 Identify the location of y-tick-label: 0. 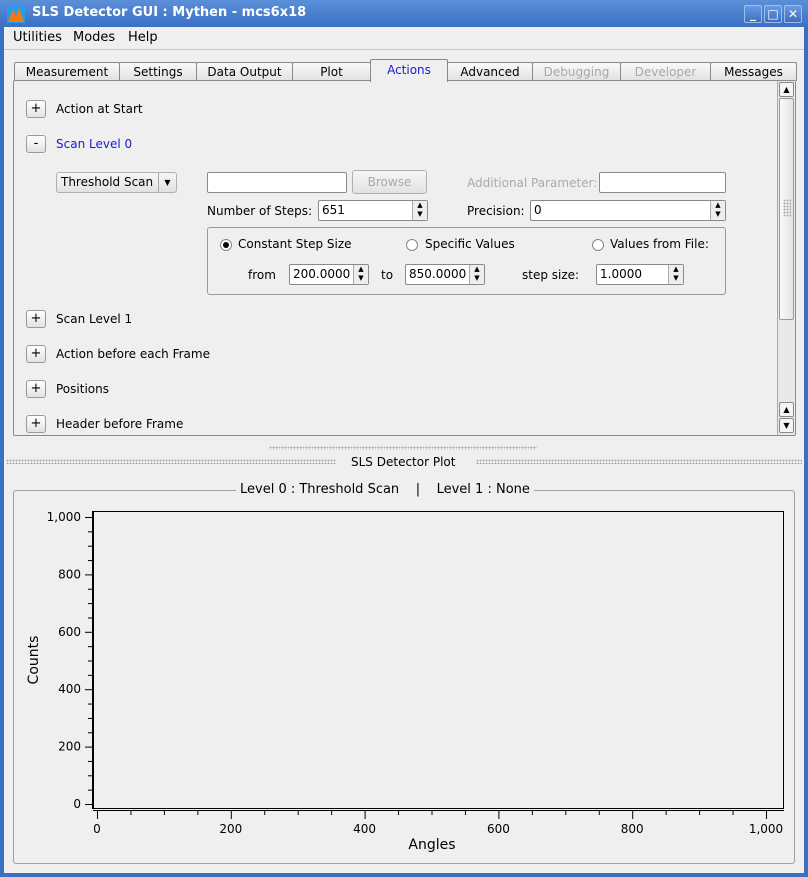
(77, 804).